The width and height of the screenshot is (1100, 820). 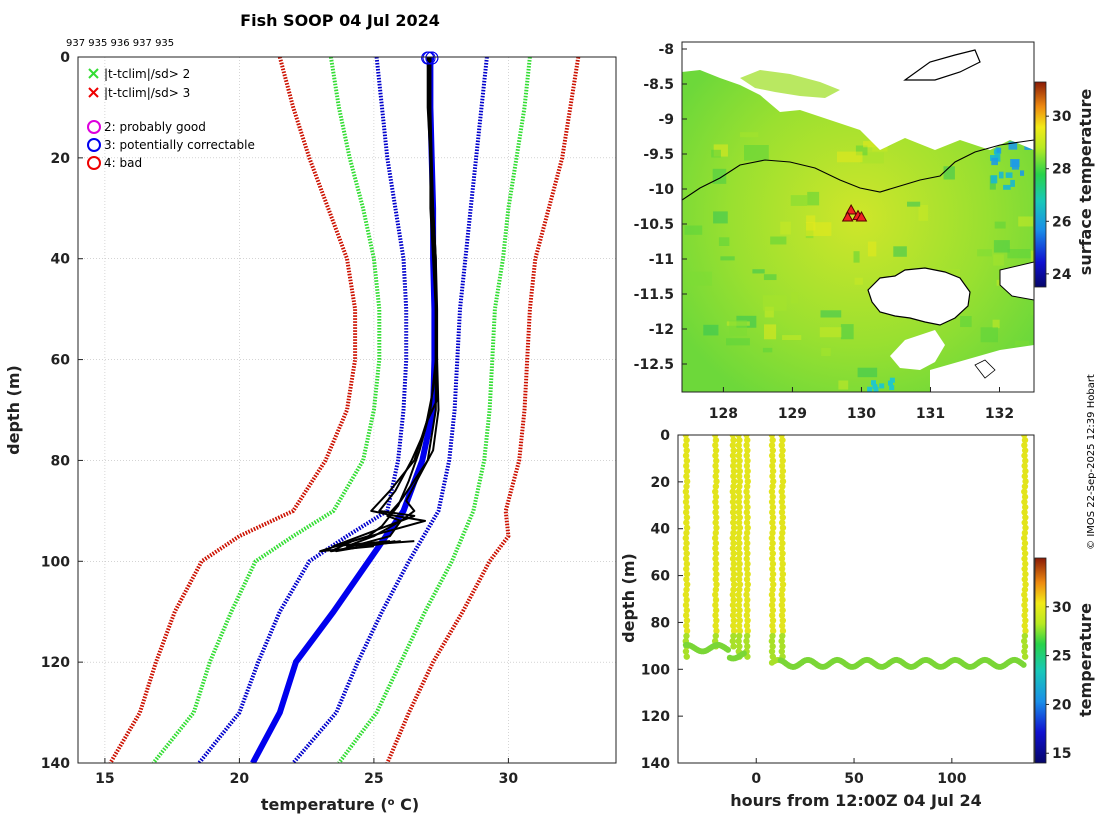 I want to click on map-y-tick-label: -8.5, so click(x=658, y=85).